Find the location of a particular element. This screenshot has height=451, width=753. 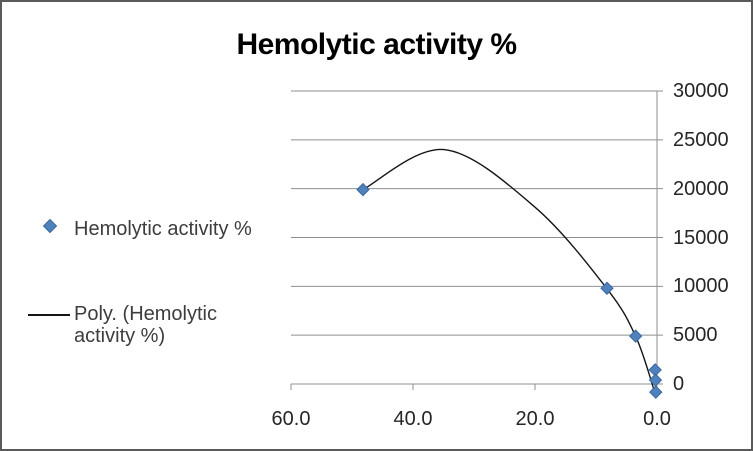

y-axis-tick-label: 25000 is located at coordinates (701, 139).